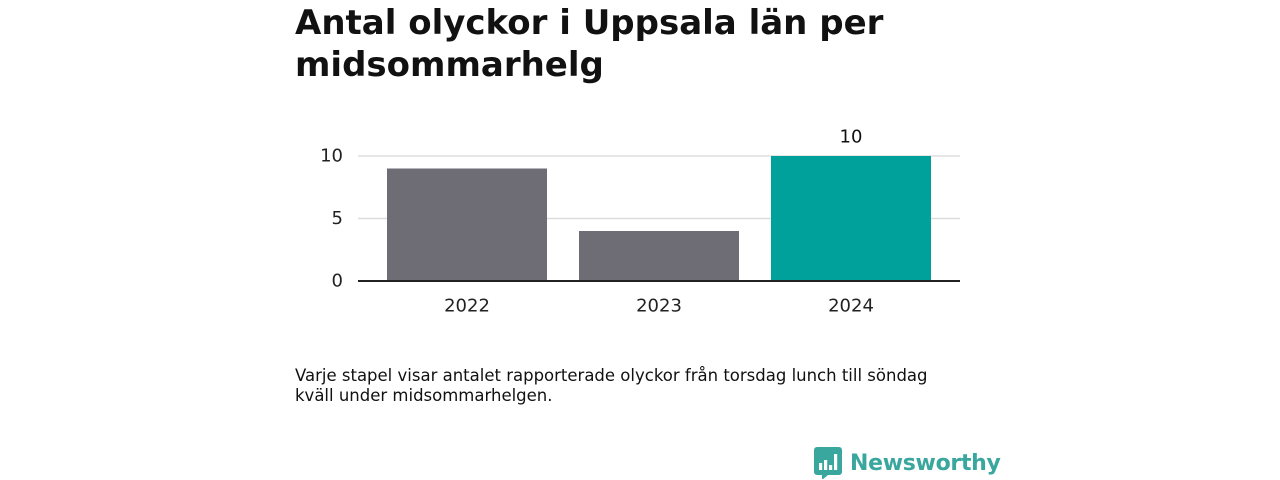 The image size is (1280, 480). I want to click on newsworthy-bar-chart-logo-icon, so click(828, 463).